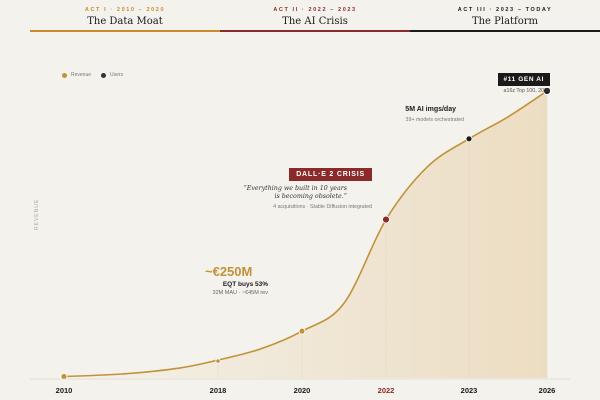 This screenshot has height=400, width=600. Describe the element at coordinates (315, 21) in the screenshot. I see `act-2-title: The AI Crisis` at that location.